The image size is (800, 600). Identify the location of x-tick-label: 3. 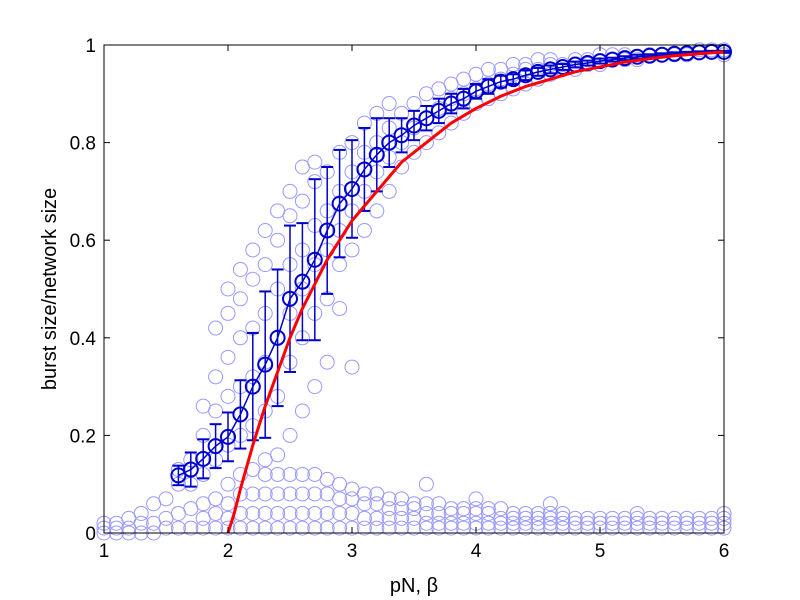
(352, 551).